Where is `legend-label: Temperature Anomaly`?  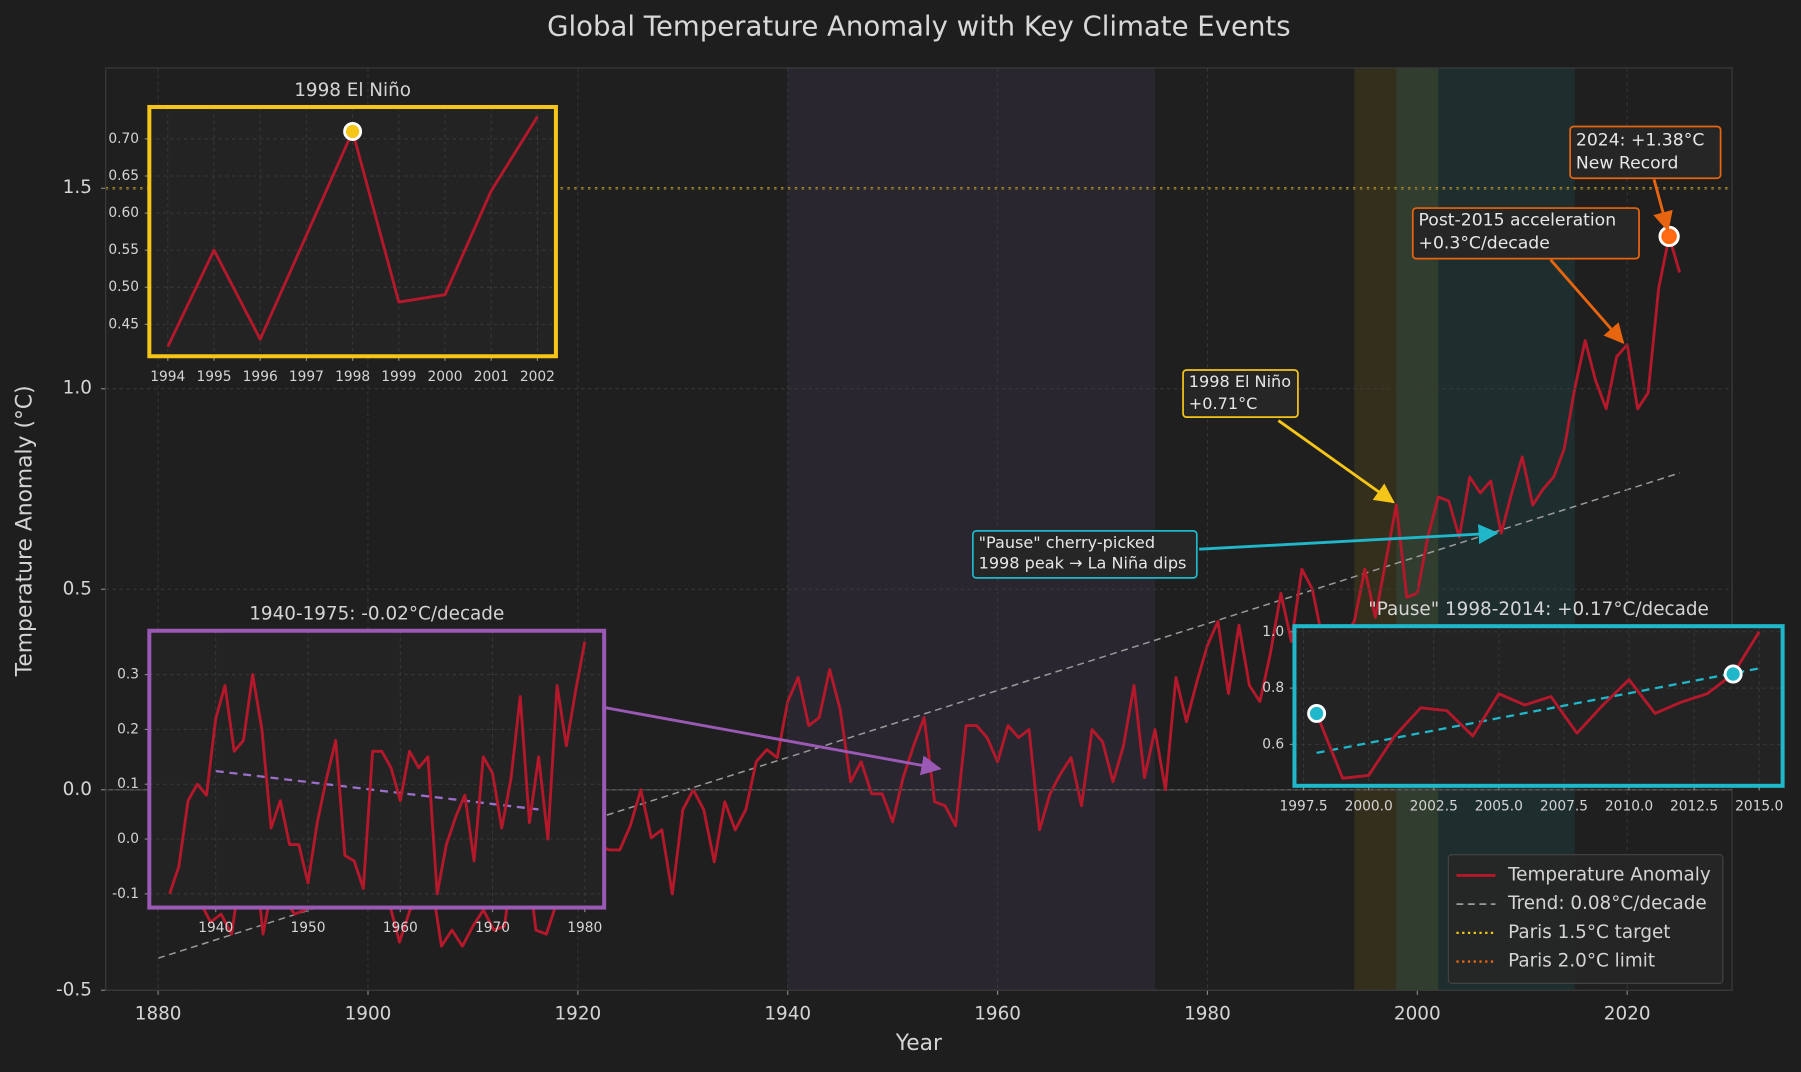 legend-label: Temperature Anomaly is located at coordinates (1609, 874).